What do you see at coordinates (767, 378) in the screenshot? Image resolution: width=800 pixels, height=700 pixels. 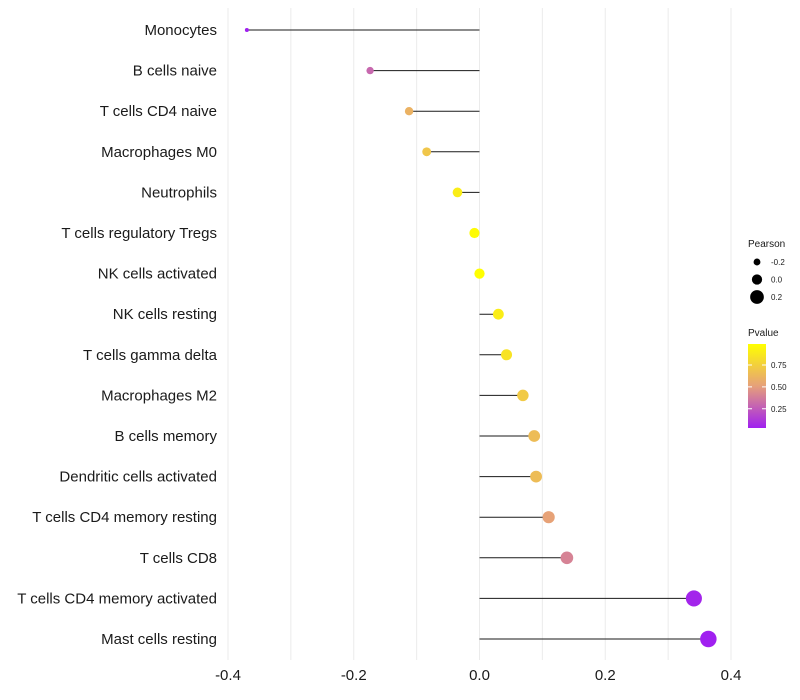 I see `color-legend: Pvalue 0.75 0.50 0.25` at bounding box center [767, 378].